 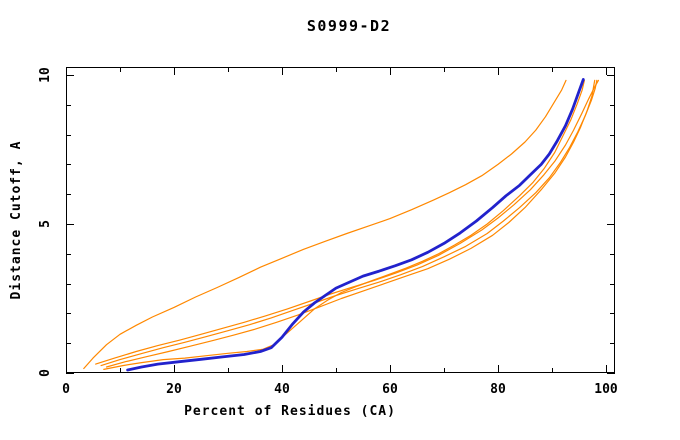 I want to click on chart-title: S0999-D2, so click(x=349, y=26).